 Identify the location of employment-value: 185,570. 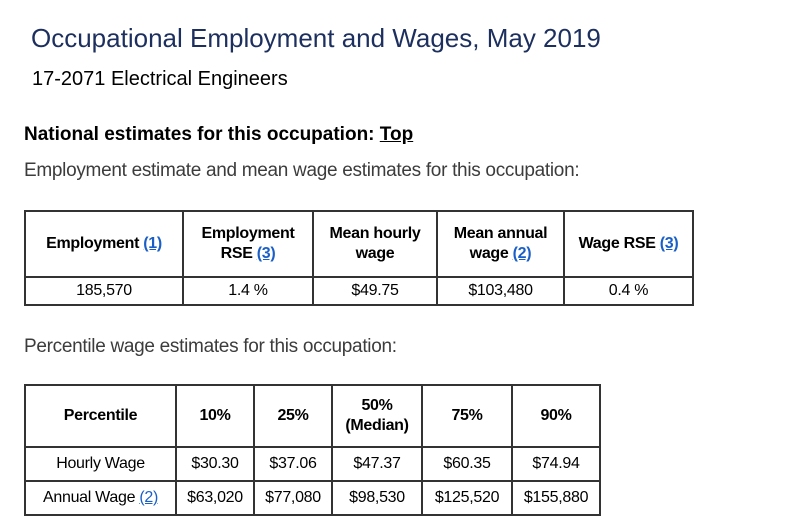
(104, 291).